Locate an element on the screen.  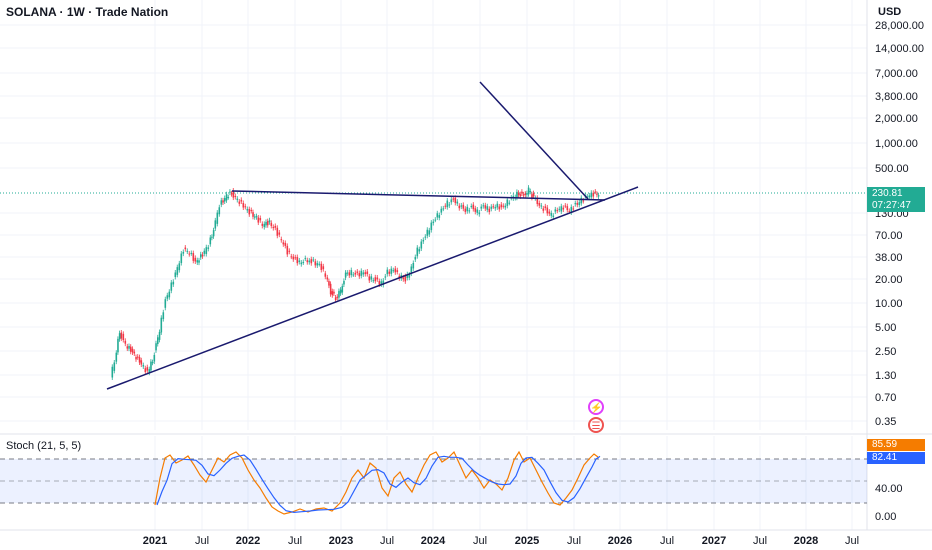
symbol-title: SOLANA · 1W · Trade Nation is located at coordinates (87, 12).